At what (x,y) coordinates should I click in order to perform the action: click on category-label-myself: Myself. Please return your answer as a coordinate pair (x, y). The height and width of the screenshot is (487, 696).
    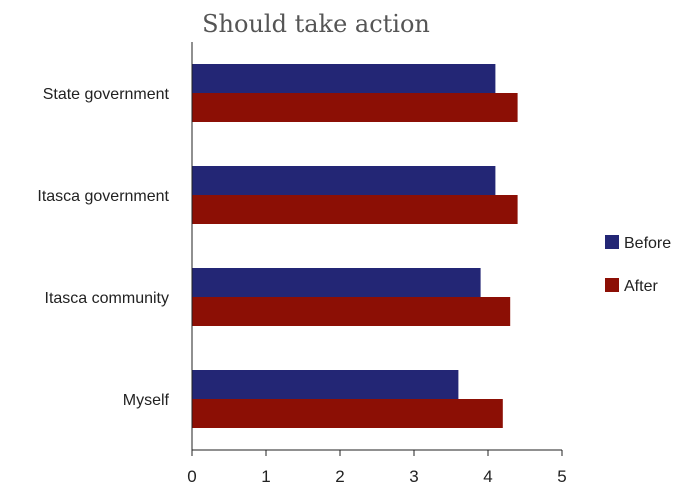
    Looking at the image, I should click on (146, 400).